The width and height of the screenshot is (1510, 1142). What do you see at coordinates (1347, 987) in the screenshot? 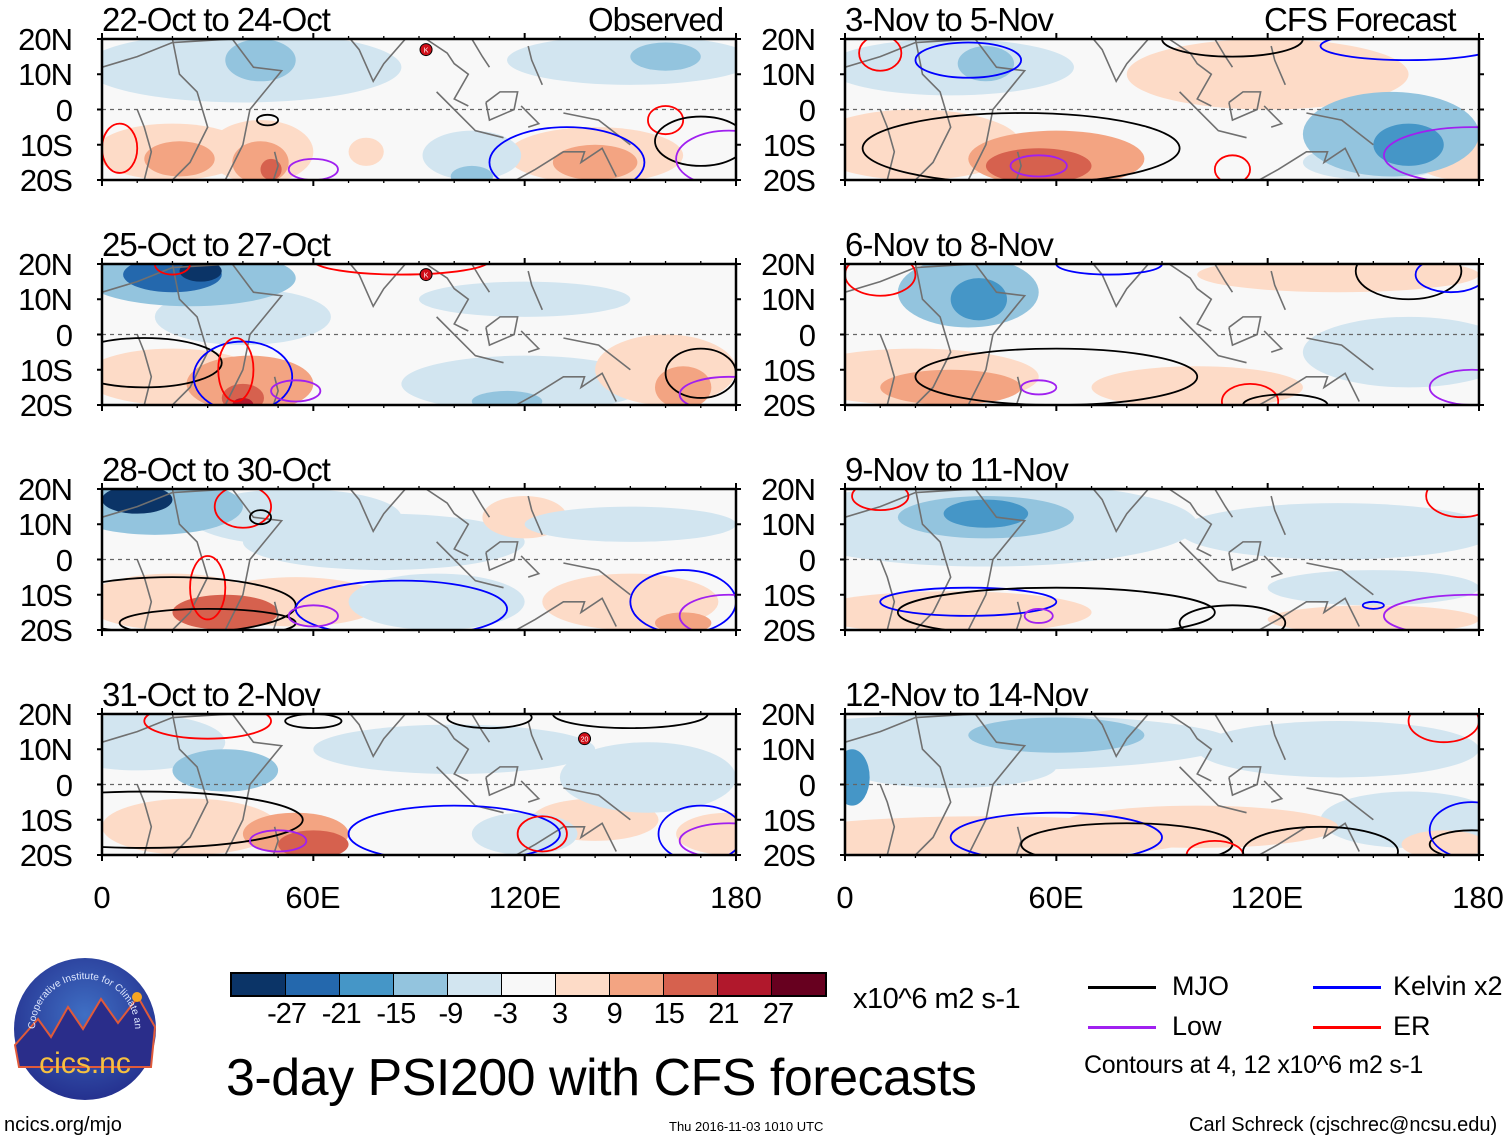
I see `legend-kelvin-line` at bounding box center [1347, 987].